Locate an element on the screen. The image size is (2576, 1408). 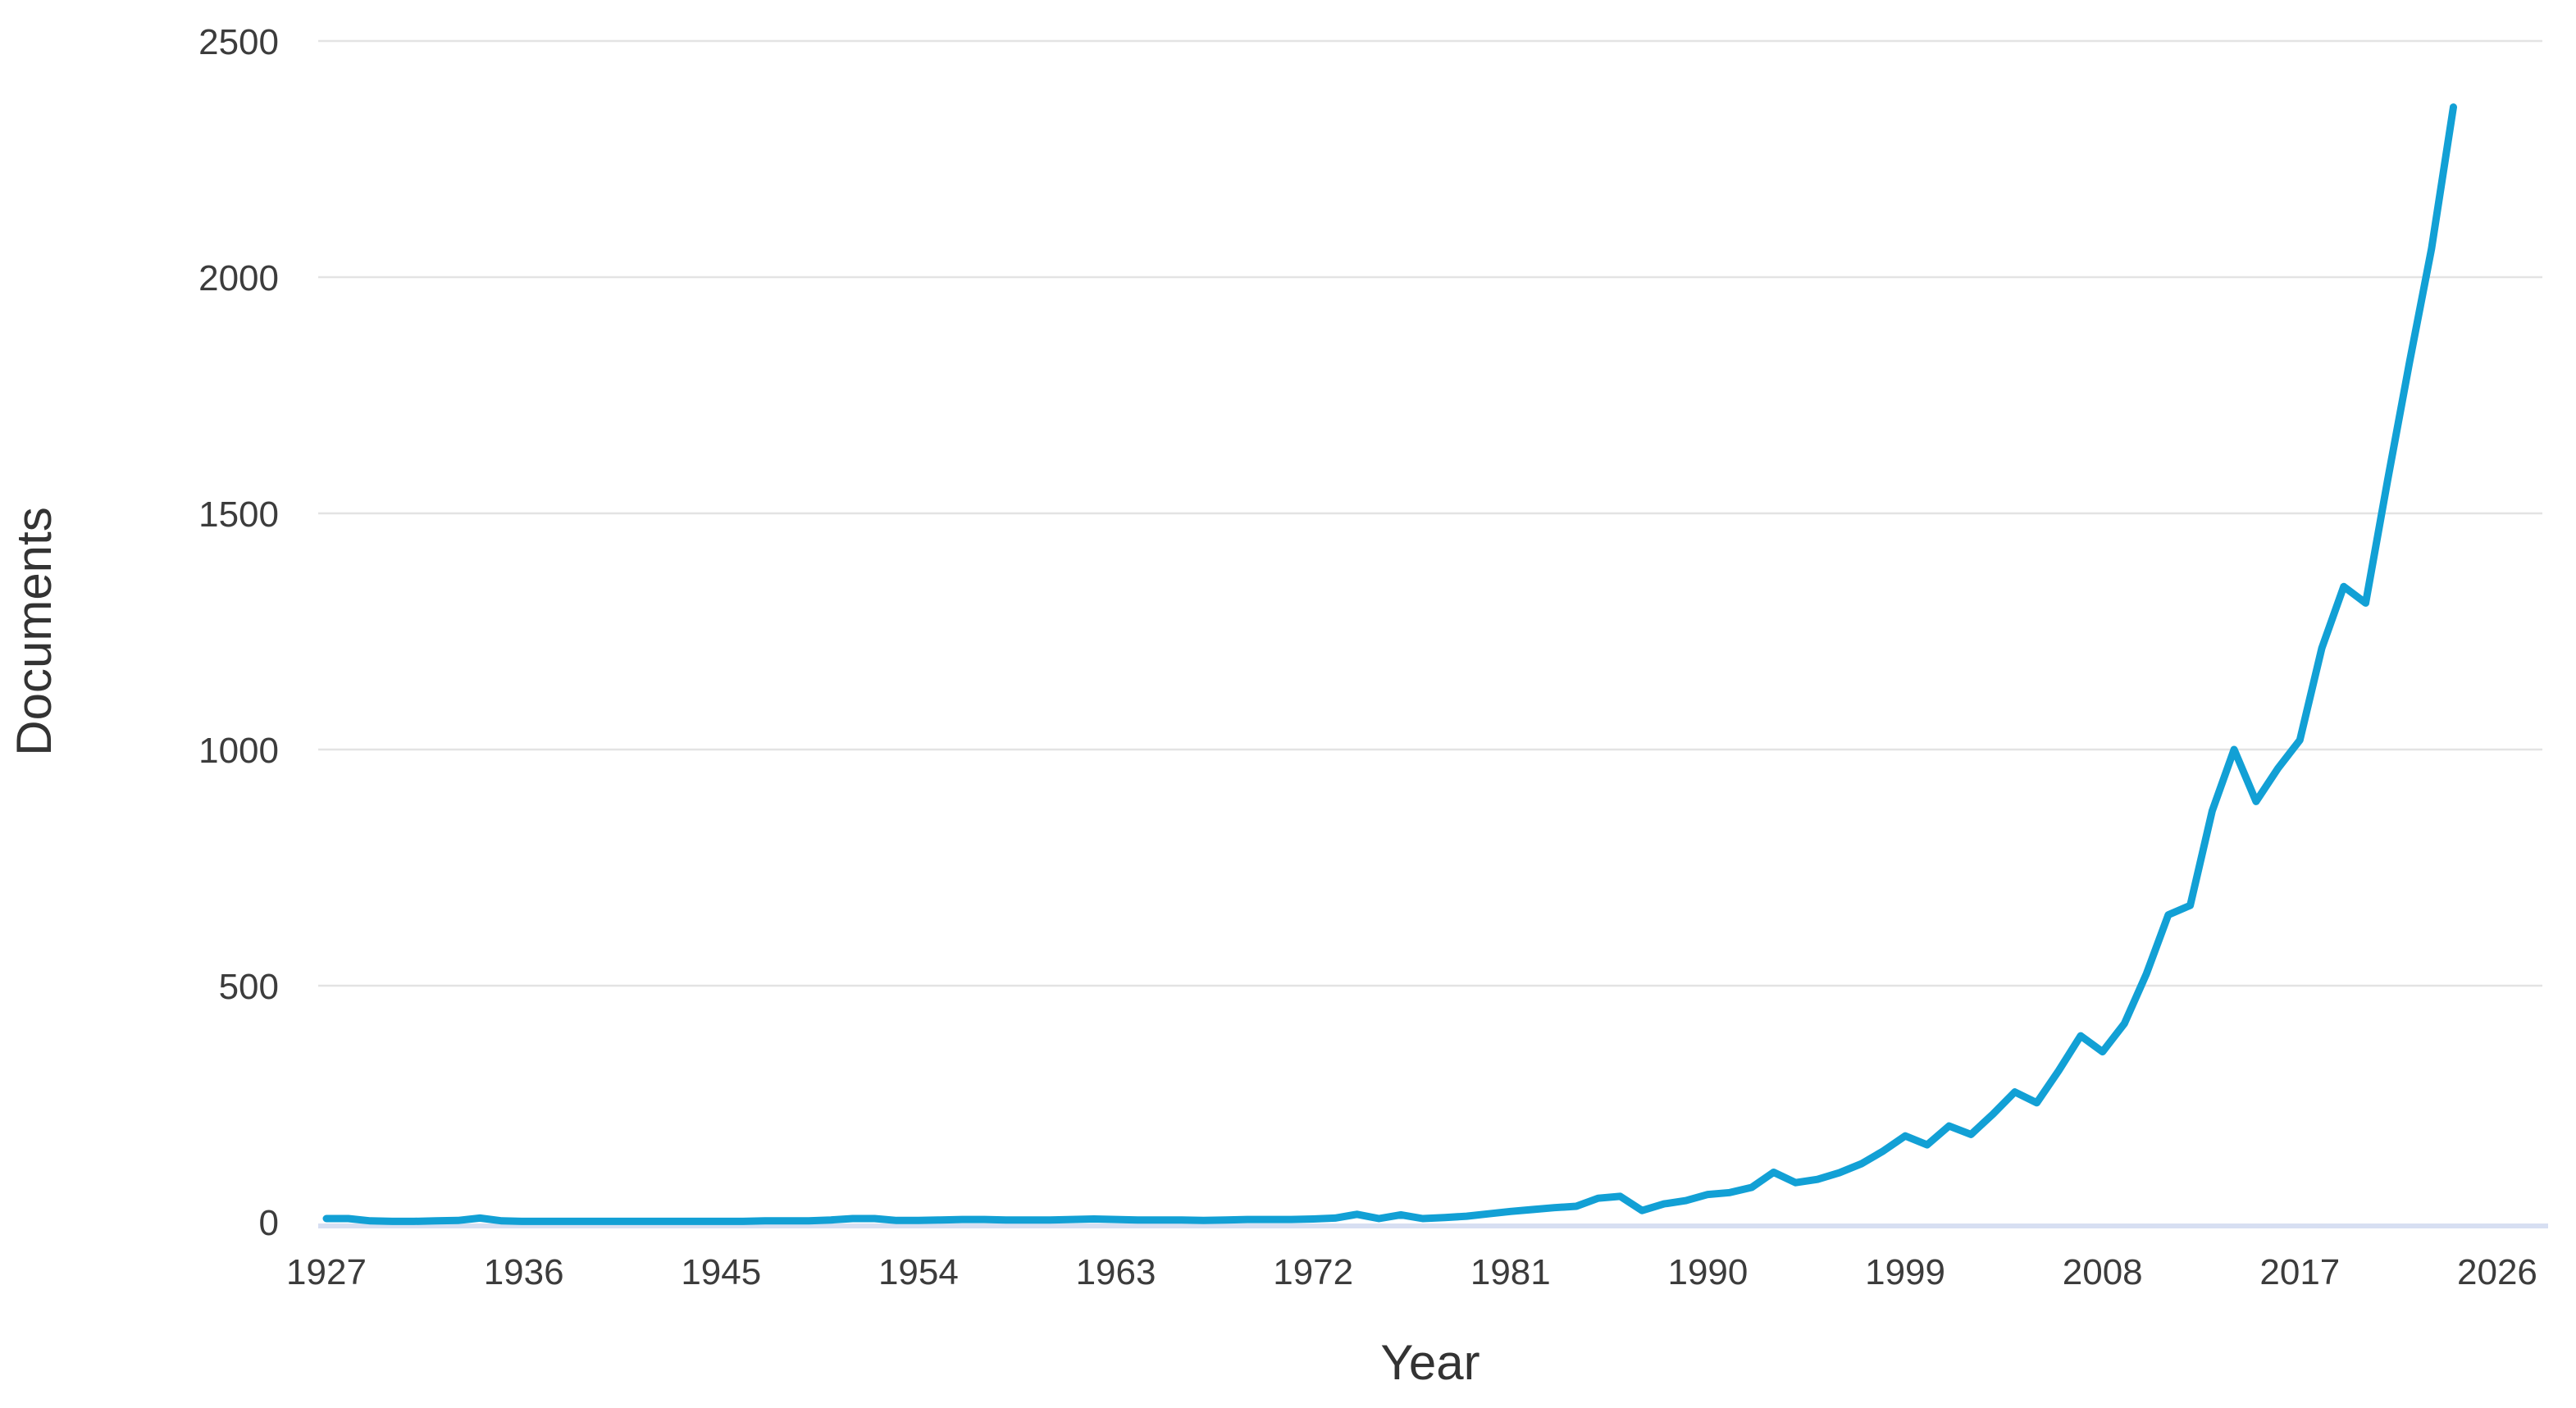
x-tick-label-2008: 2008 is located at coordinates (2103, 1272).